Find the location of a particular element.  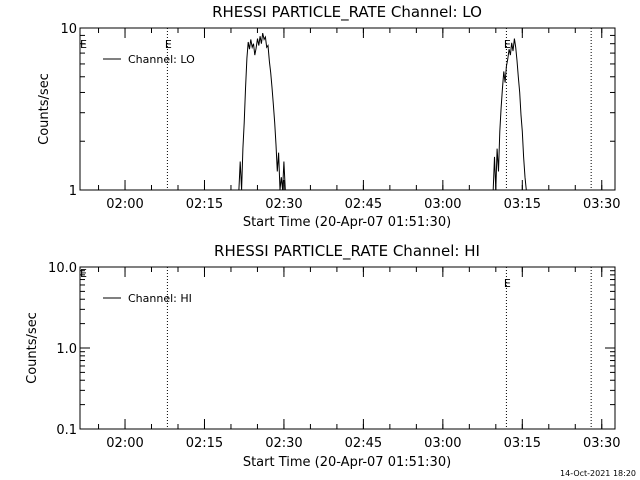

hi-chart-title: RHESSI PARTICLE_RATE Channel: HI is located at coordinates (347, 251).